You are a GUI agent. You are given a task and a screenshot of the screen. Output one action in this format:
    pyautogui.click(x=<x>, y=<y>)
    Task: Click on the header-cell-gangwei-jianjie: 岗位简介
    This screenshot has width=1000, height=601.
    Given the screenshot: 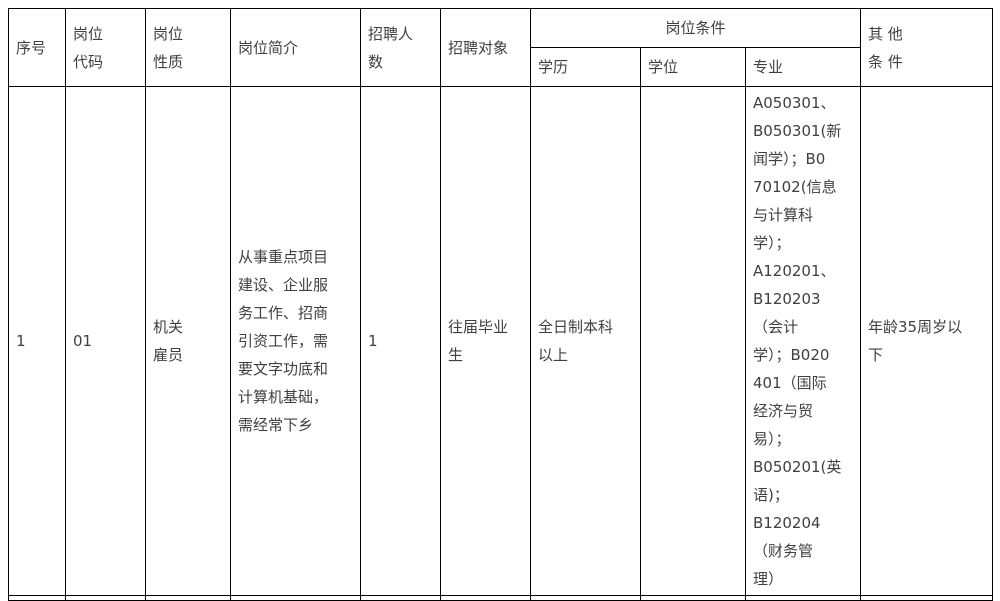 What is the action you would take?
    pyautogui.click(x=295, y=47)
    